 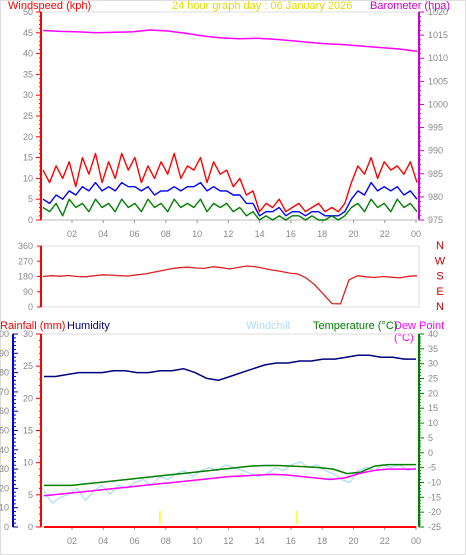 I want to click on top-x-tick-label: 08, so click(x=166, y=234).